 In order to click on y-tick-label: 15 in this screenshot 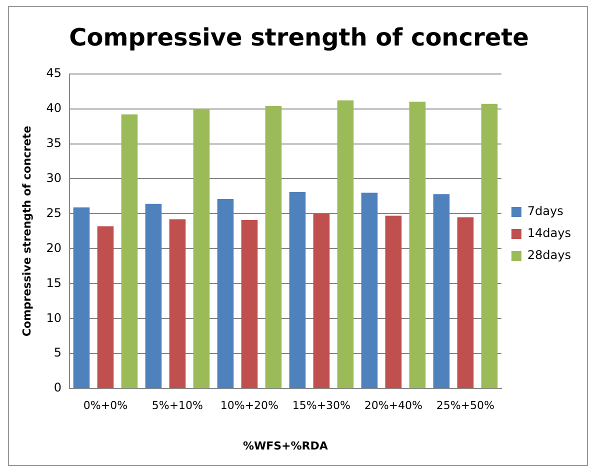, I will do `click(54, 283)`.